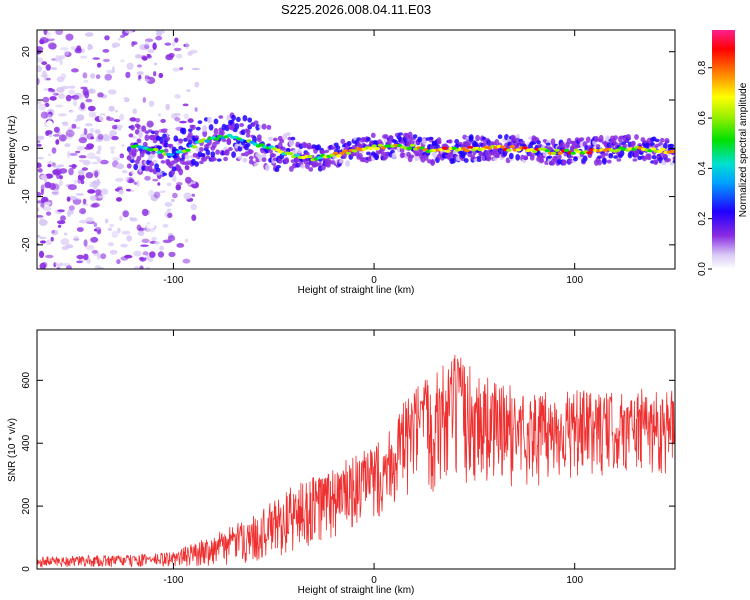 The width and height of the screenshot is (750, 600). Describe the element at coordinates (702, 118) in the screenshot. I see `colorbar-tick-label: 0.6` at that location.